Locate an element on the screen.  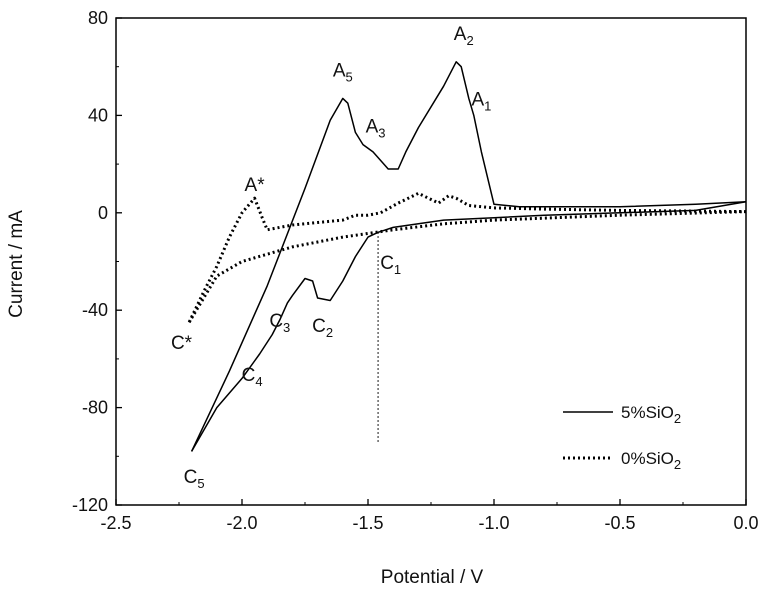
peak-label-a2: A2 is located at coordinates (464, 36).